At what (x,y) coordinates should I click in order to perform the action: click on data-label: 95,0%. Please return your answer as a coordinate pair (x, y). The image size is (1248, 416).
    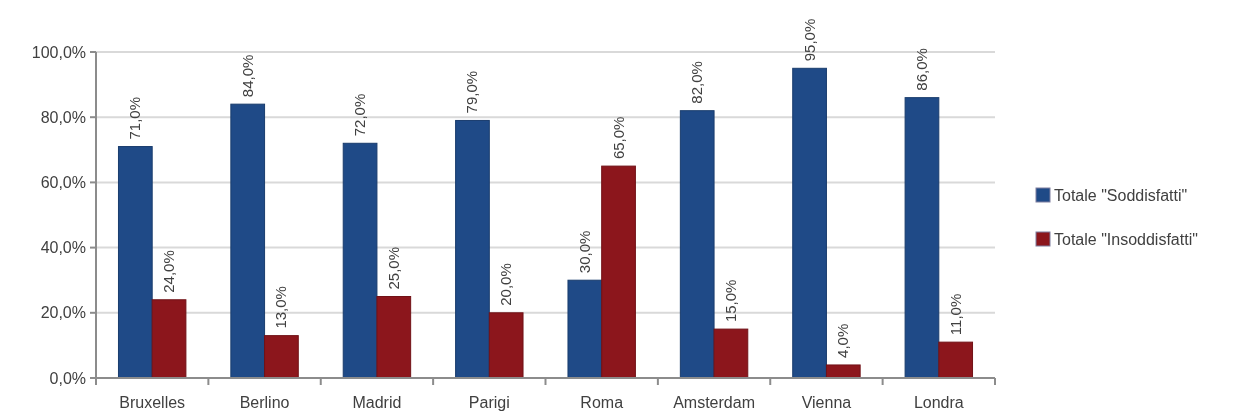
    Looking at the image, I should click on (809, 40).